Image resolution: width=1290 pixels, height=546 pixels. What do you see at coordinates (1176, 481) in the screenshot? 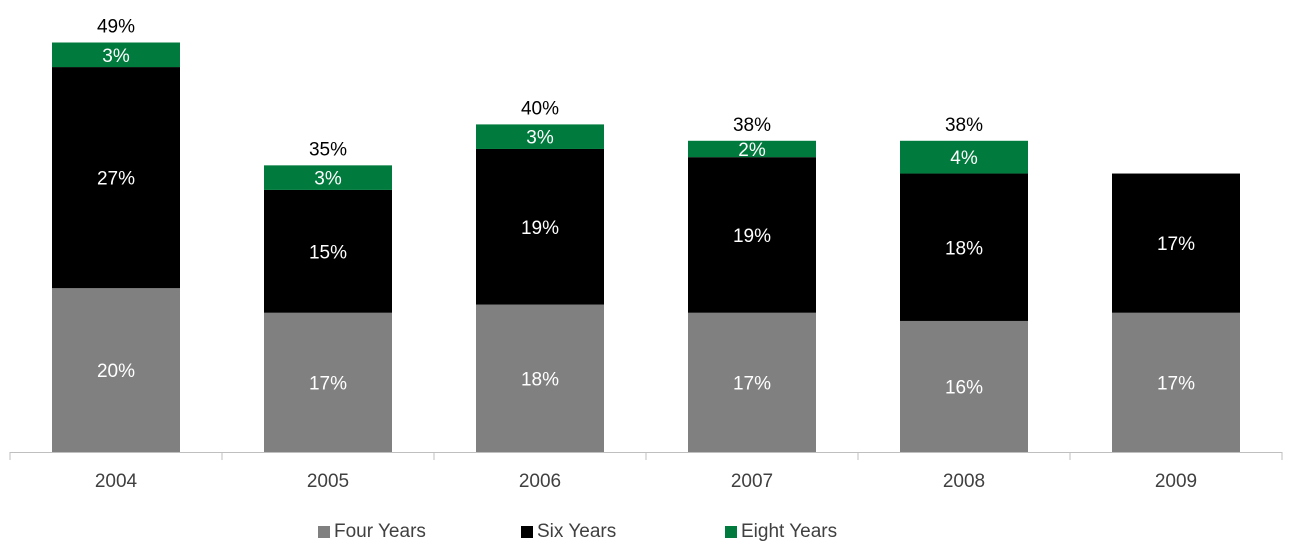
I see `x-tick-label: 2009` at bounding box center [1176, 481].